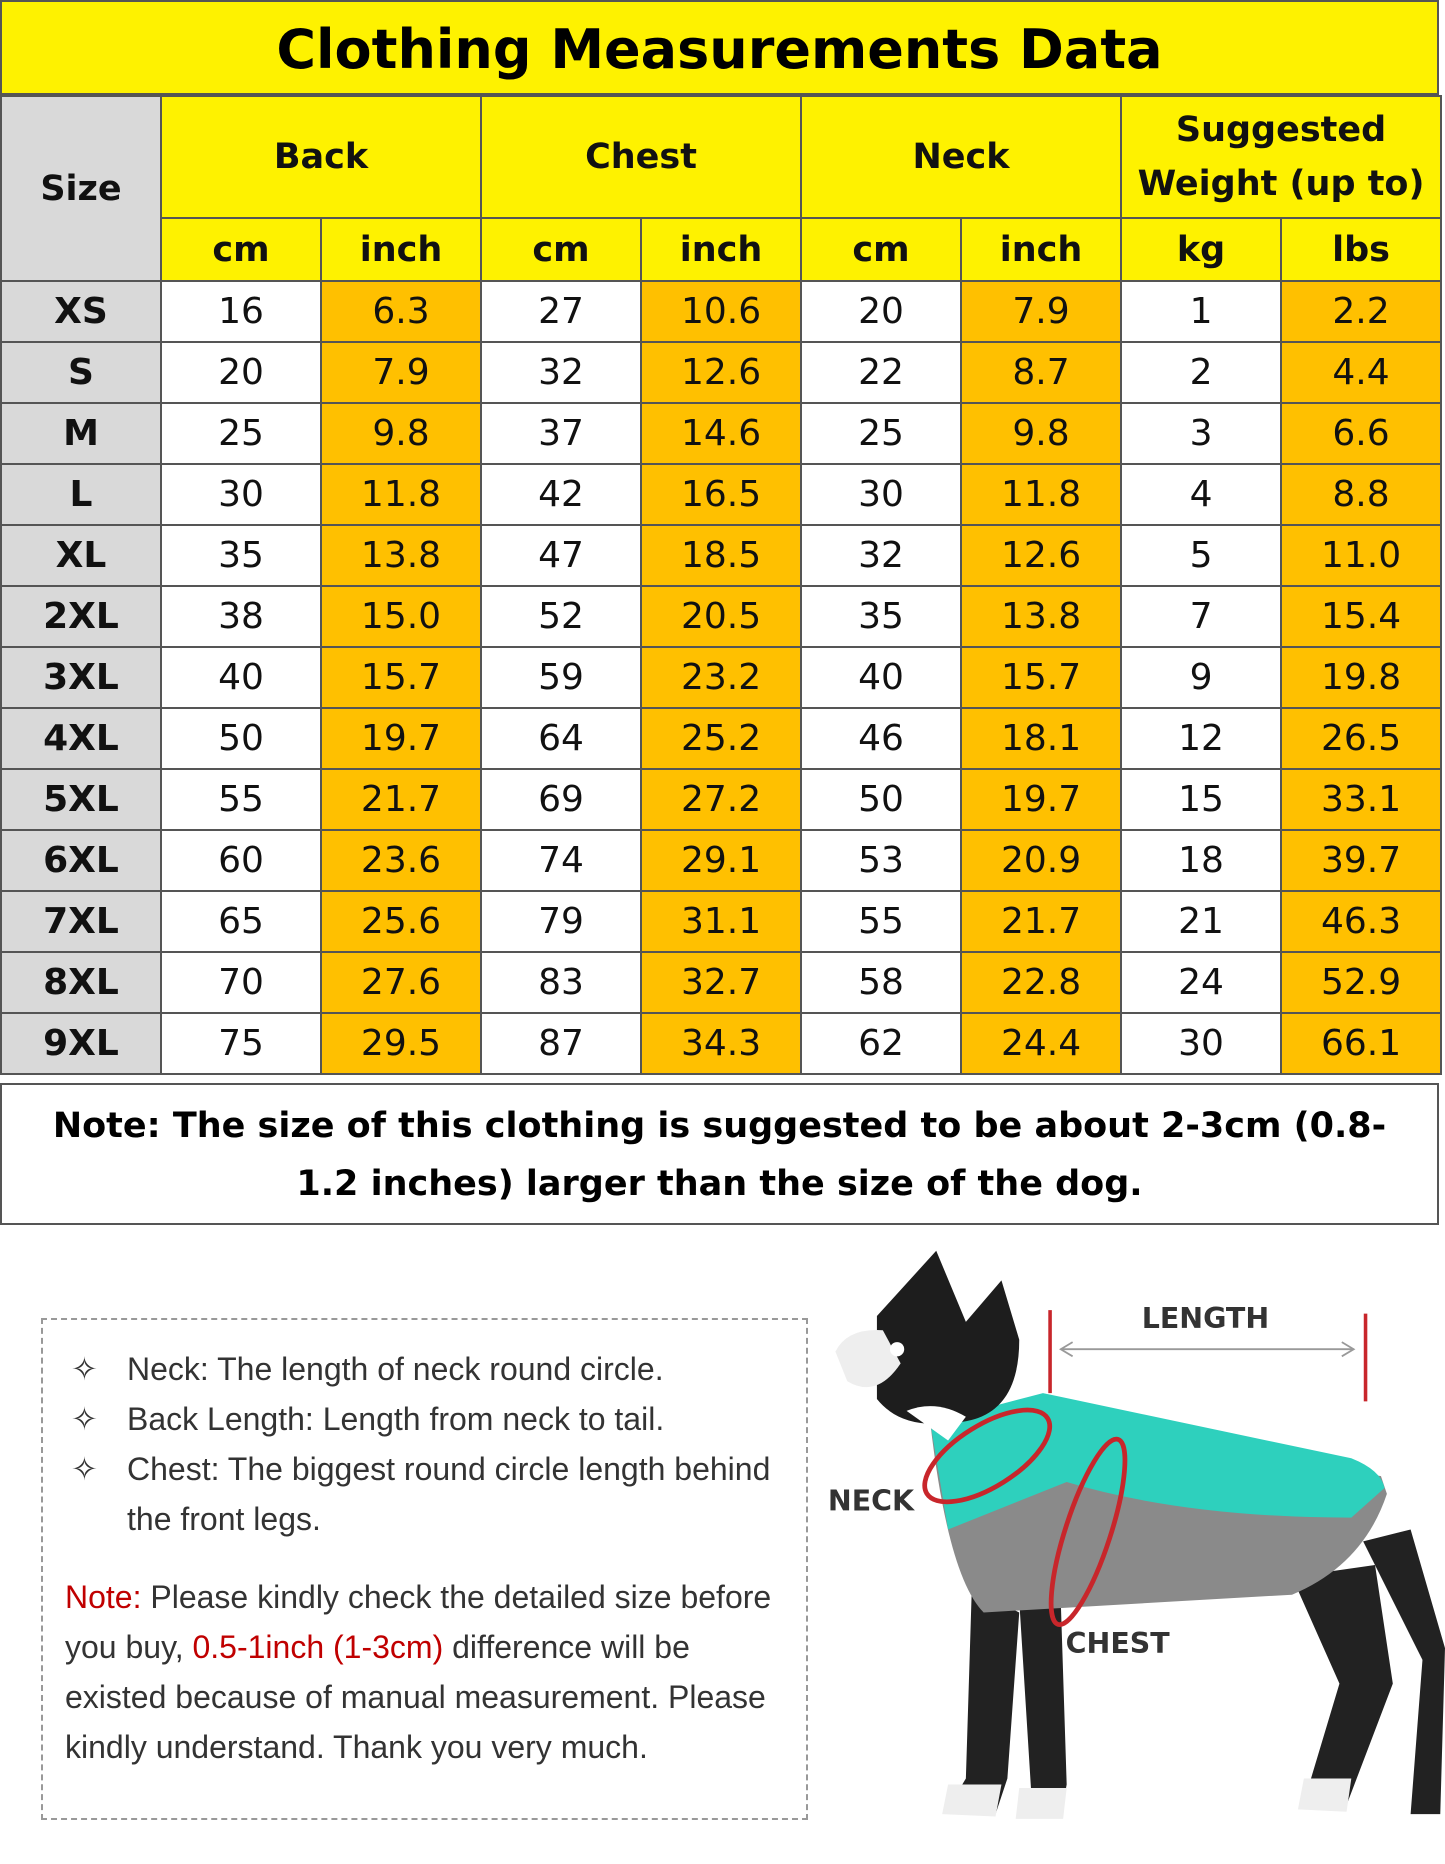  Describe the element at coordinates (721, 433) in the screenshot. I see `table-row: M 25 9.8 37 14.6 25 9.8 3 6.6` at that location.